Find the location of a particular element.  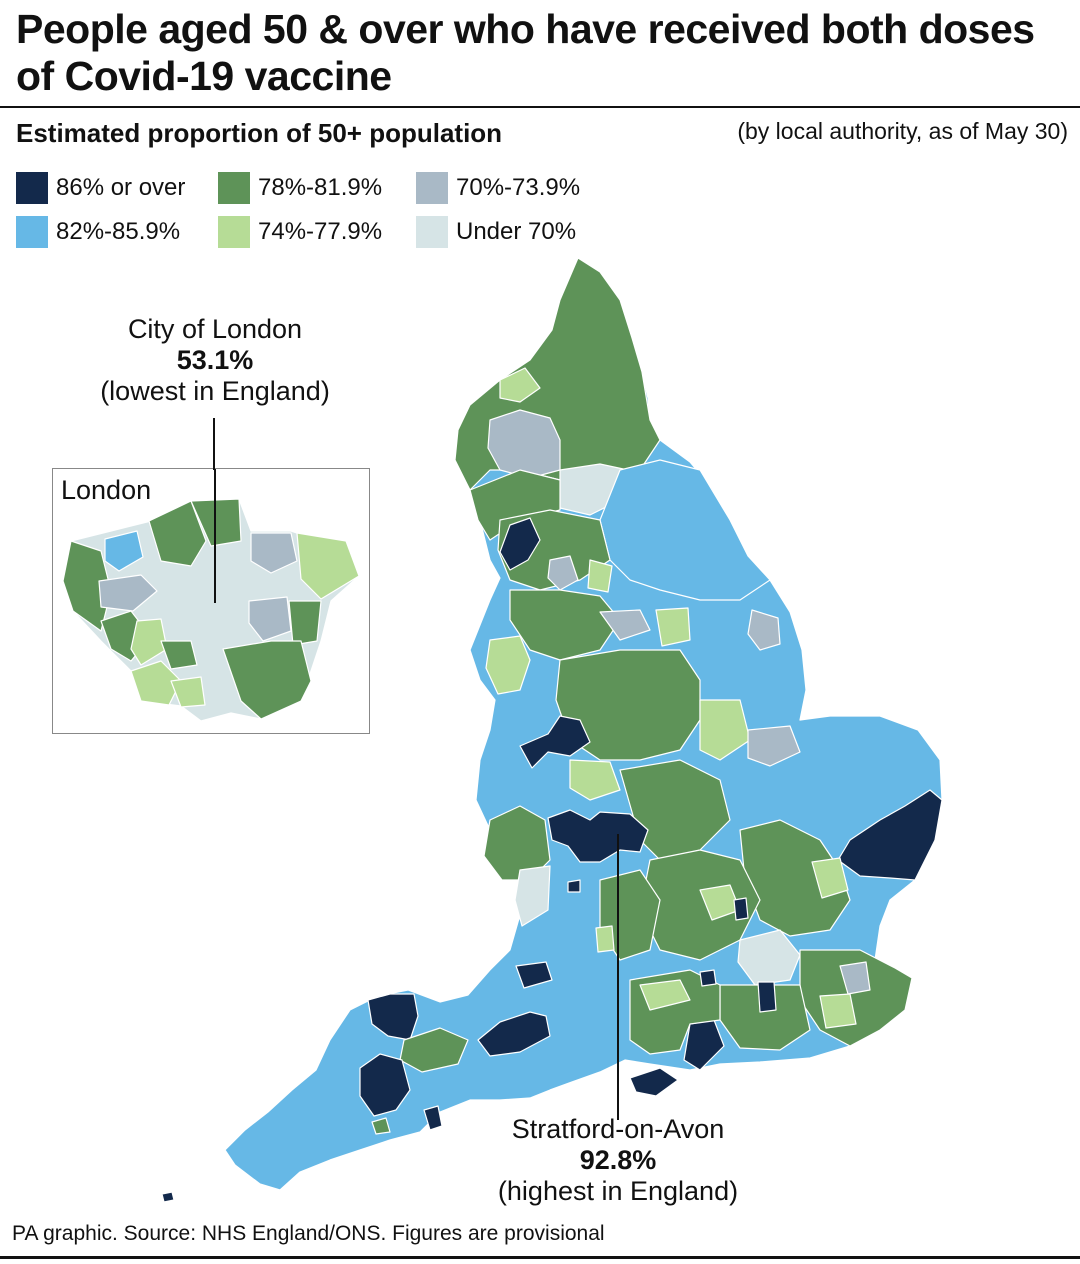

lincs-grey2 is located at coordinates (774, 746).